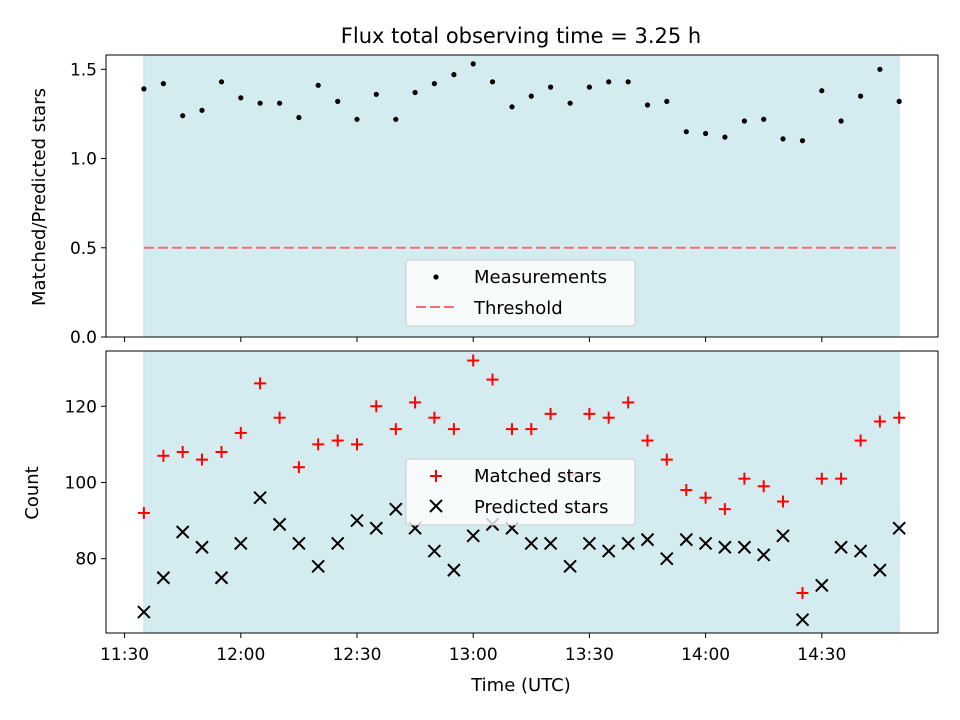 This screenshot has width=960, height=720. I want to click on top-legend-box, so click(520, 293).